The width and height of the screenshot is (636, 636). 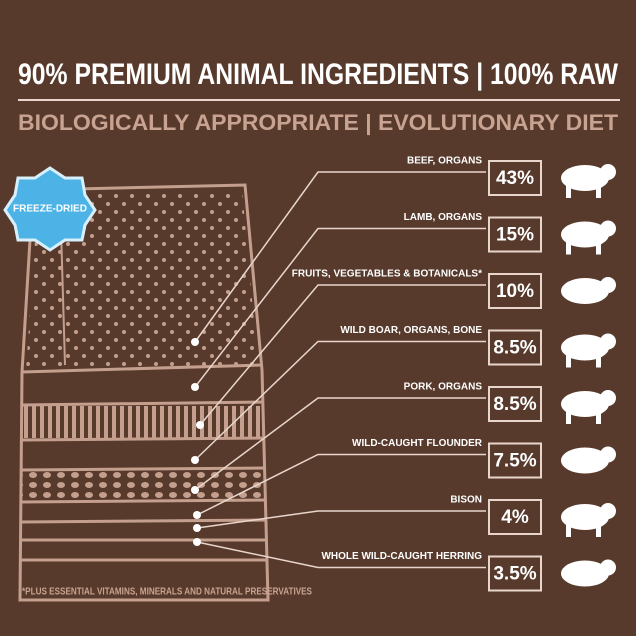 I want to click on ingredient-label: BISON, so click(x=466, y=500).